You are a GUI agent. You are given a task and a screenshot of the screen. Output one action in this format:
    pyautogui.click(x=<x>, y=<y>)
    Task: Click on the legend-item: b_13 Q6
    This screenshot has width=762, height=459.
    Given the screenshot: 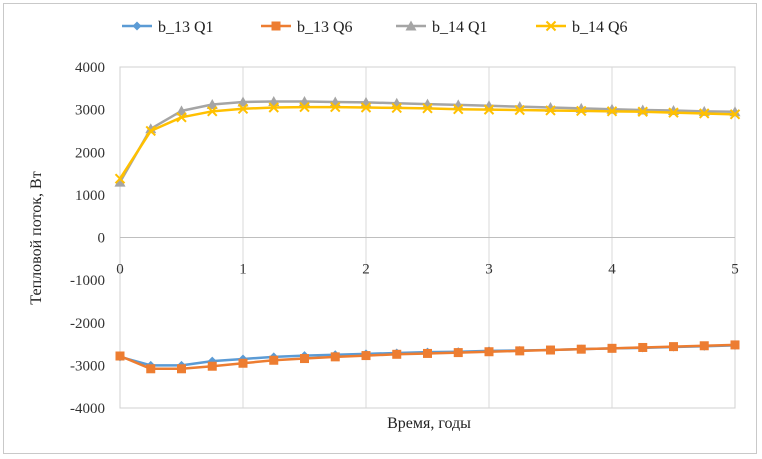 What is the action you would take?
    pyautogui.click(x=307, y=27)
    